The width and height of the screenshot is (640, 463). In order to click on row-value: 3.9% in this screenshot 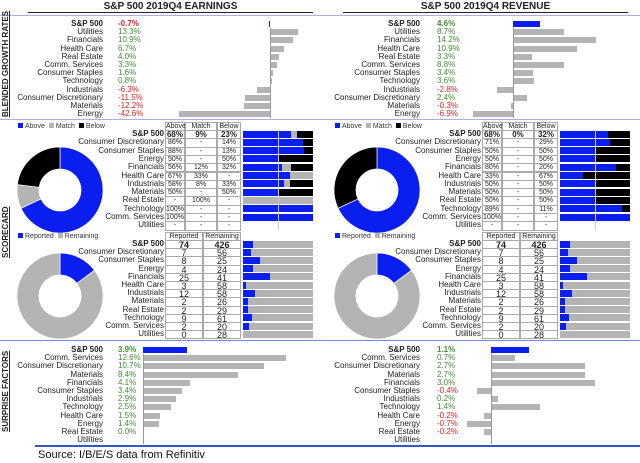, I will do `click(127, 349)`.